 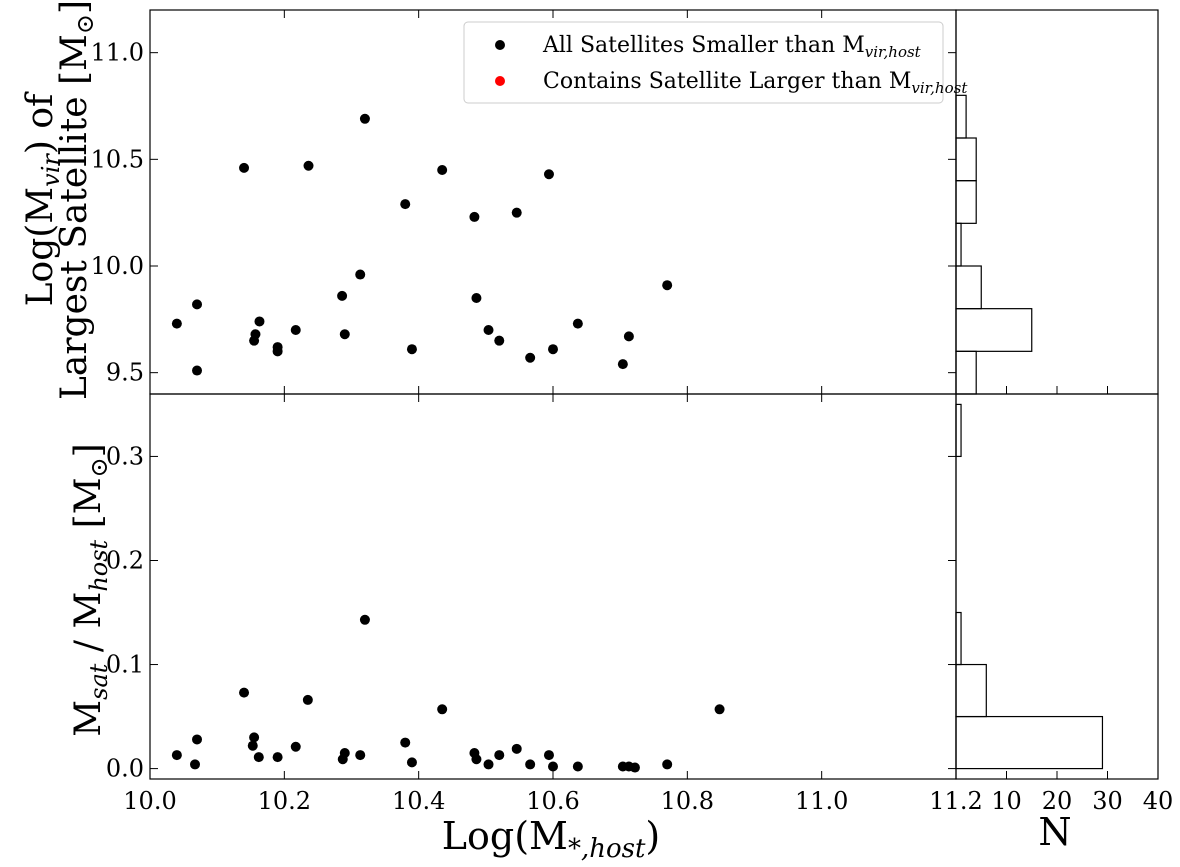 I want to click on hist-xtick-label: 20, so click(x=1057, y=801).